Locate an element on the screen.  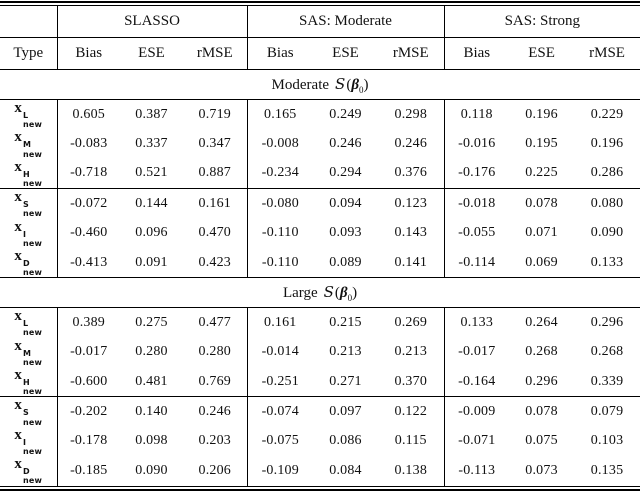
cell: 0.079 is located at coordinates (607, 412).